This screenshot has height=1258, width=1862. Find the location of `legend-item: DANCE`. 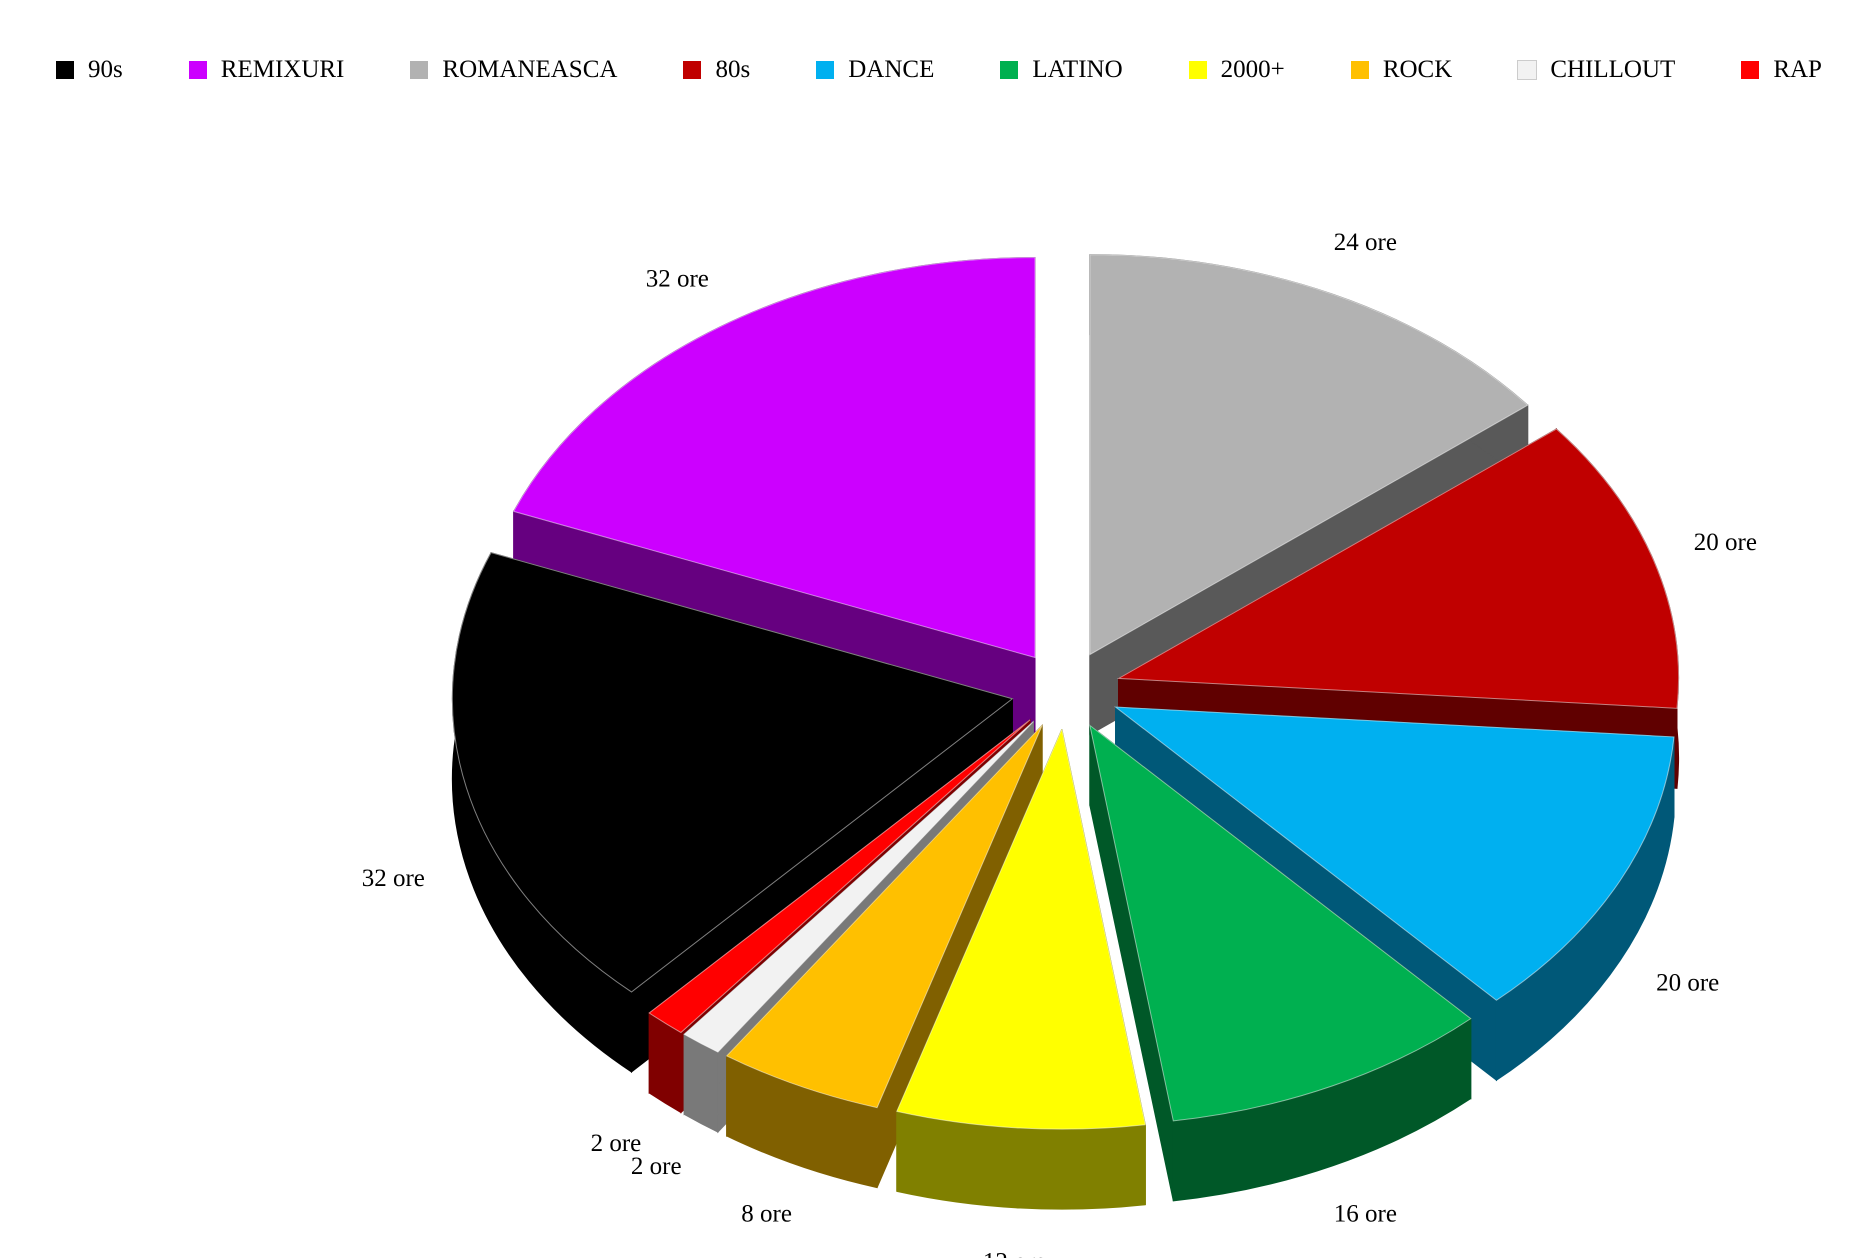

legend-item: DANCE is located at coordinates (875, 70).